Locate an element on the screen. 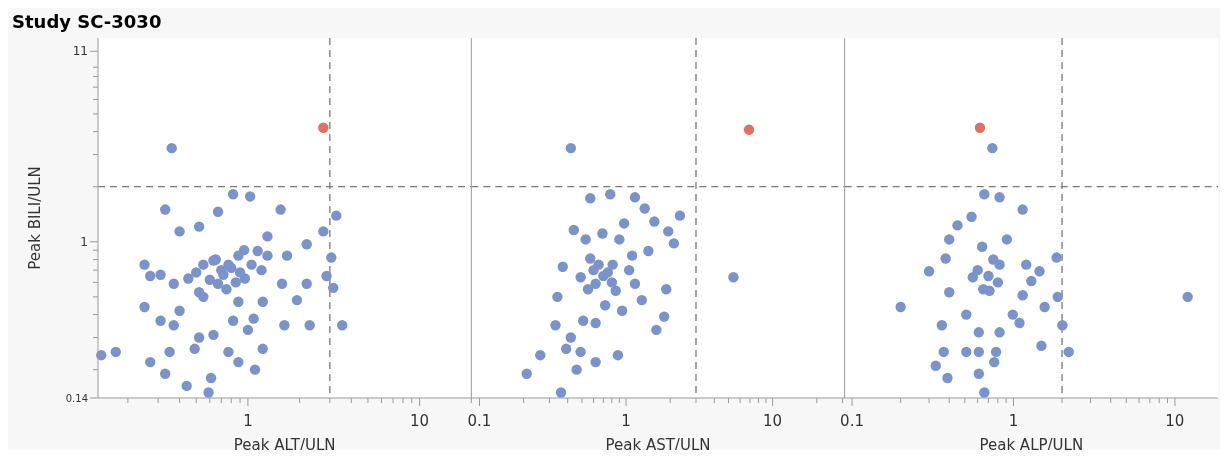 The width and height of the screenshot is (1228, 458). y-tick-label: 0.14 is located at coordinates (76, 398).